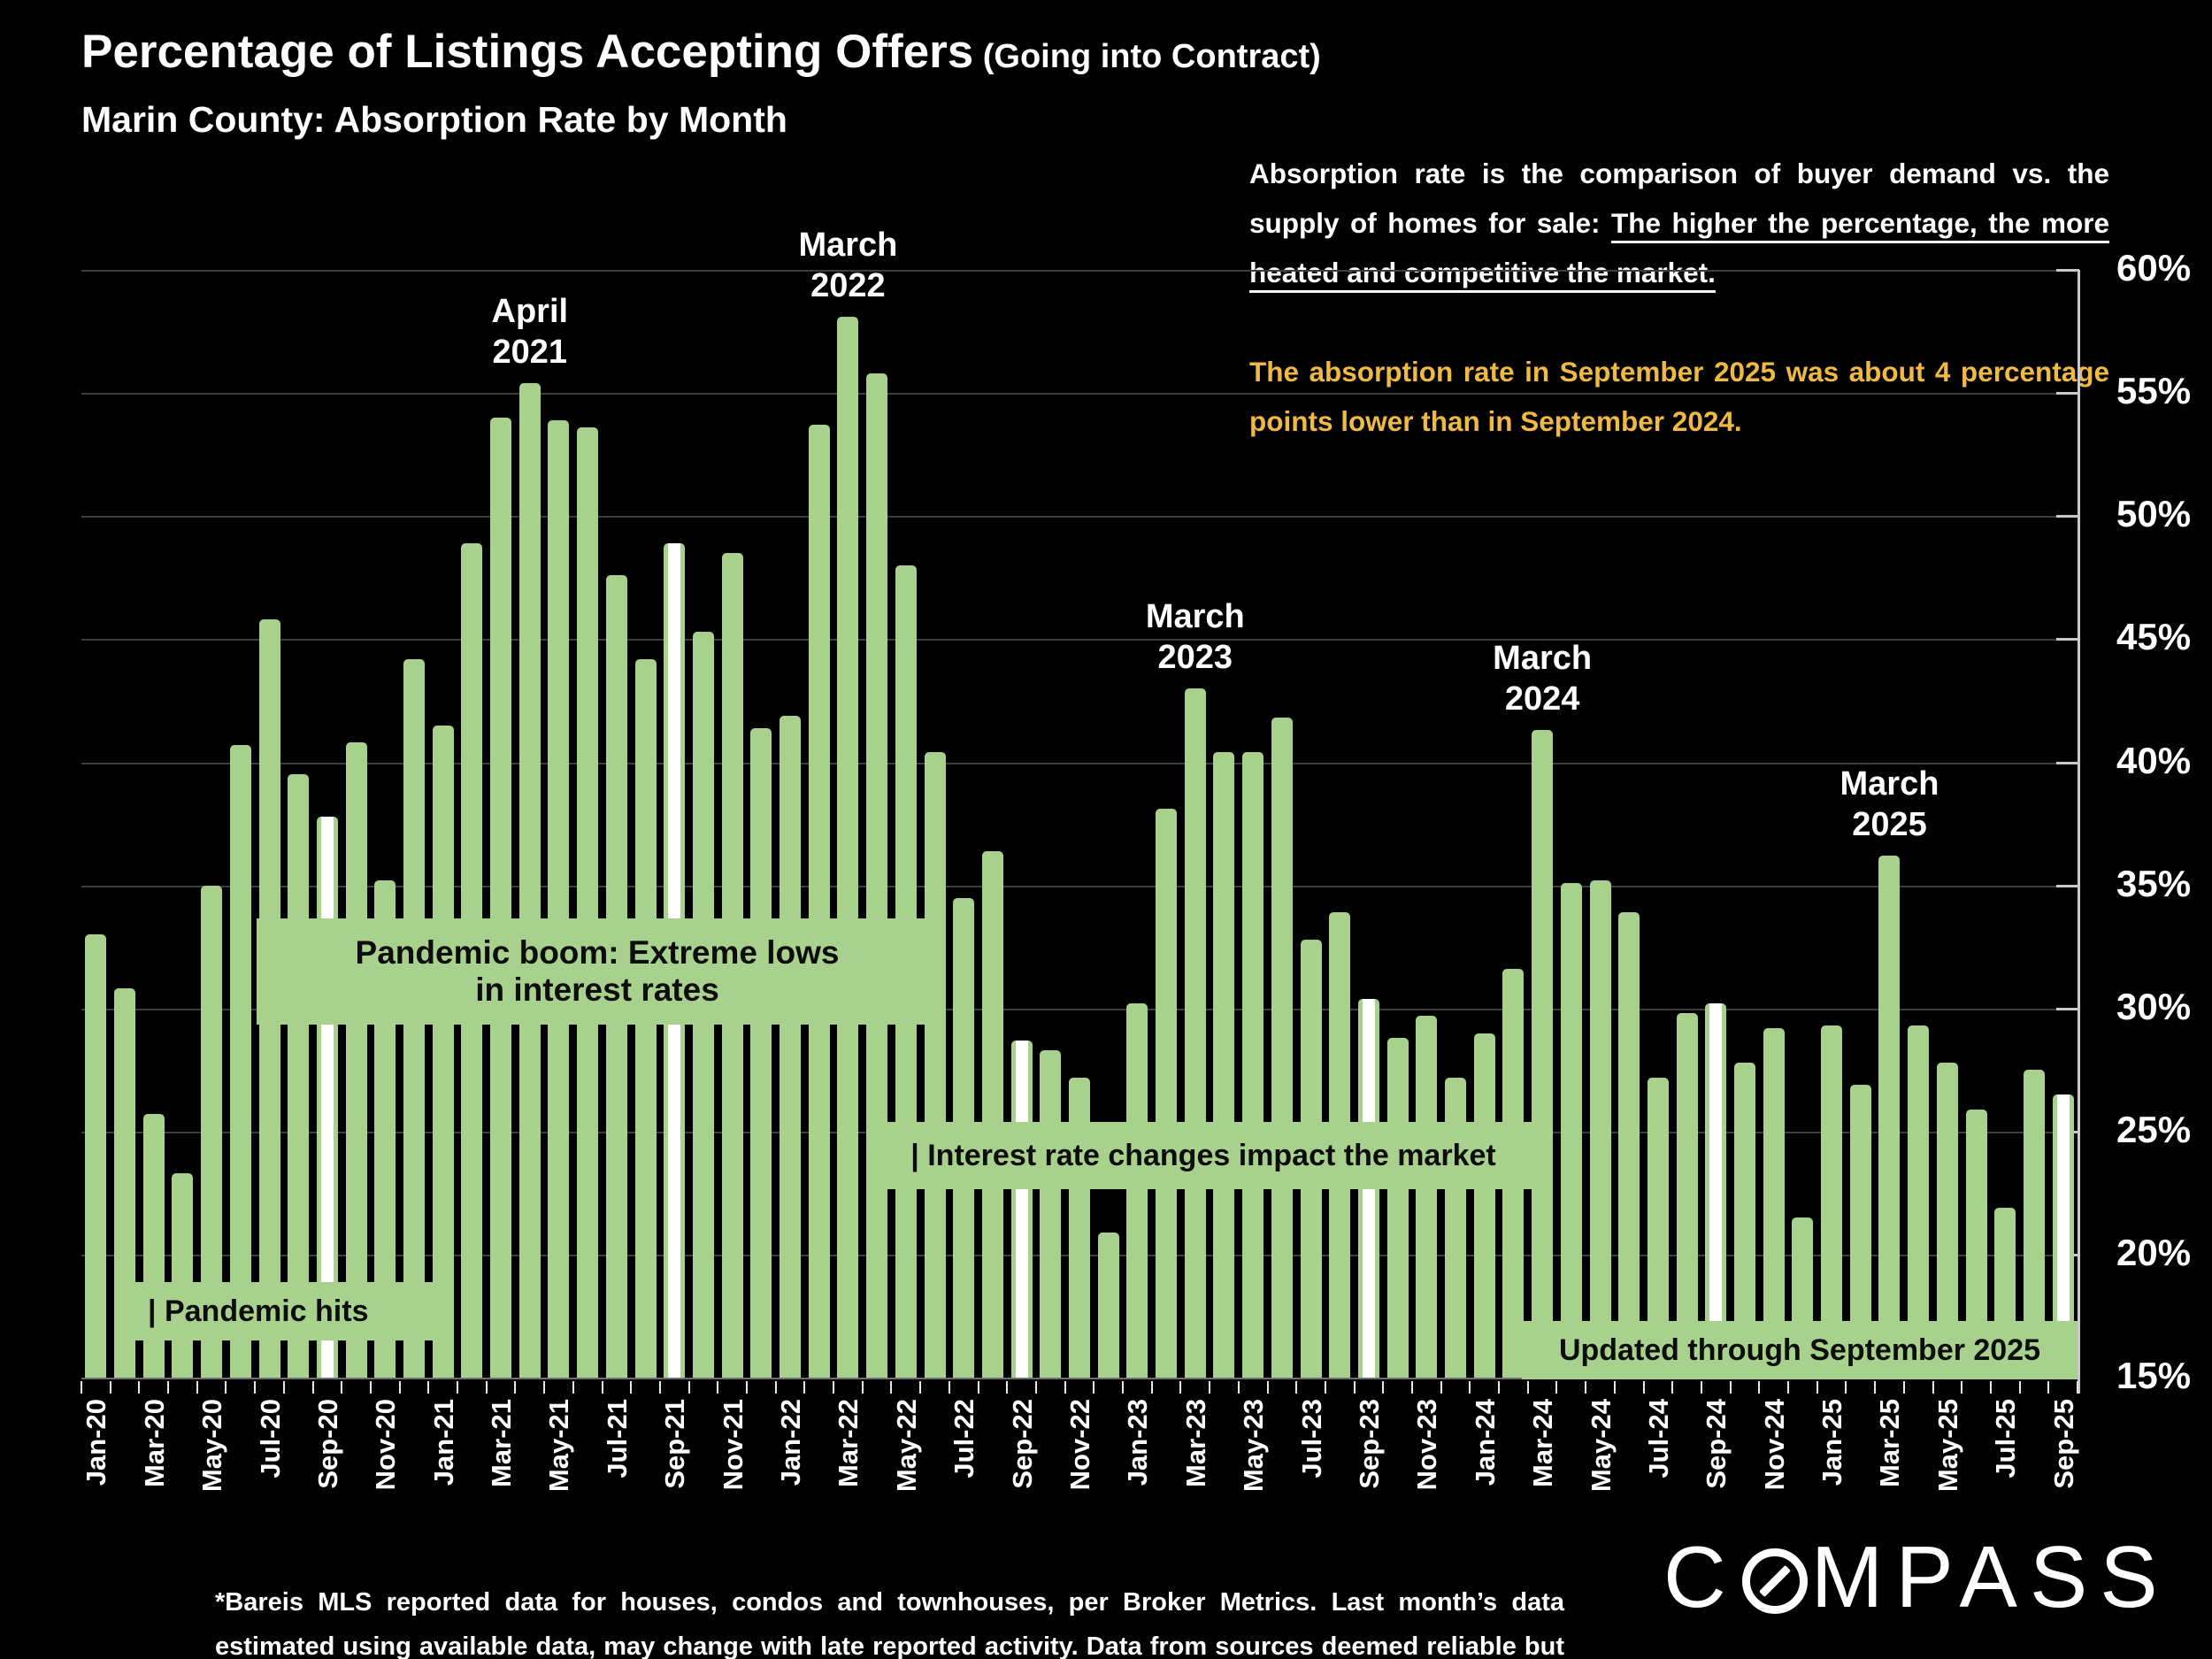 The height and width of the screenshot is (1659, 2212). What do you see at coordinates (617, 1439) in the screenshot?
I see `x-axis-label-Jul-21: Jul-21` at bounding box center [617, 1439].